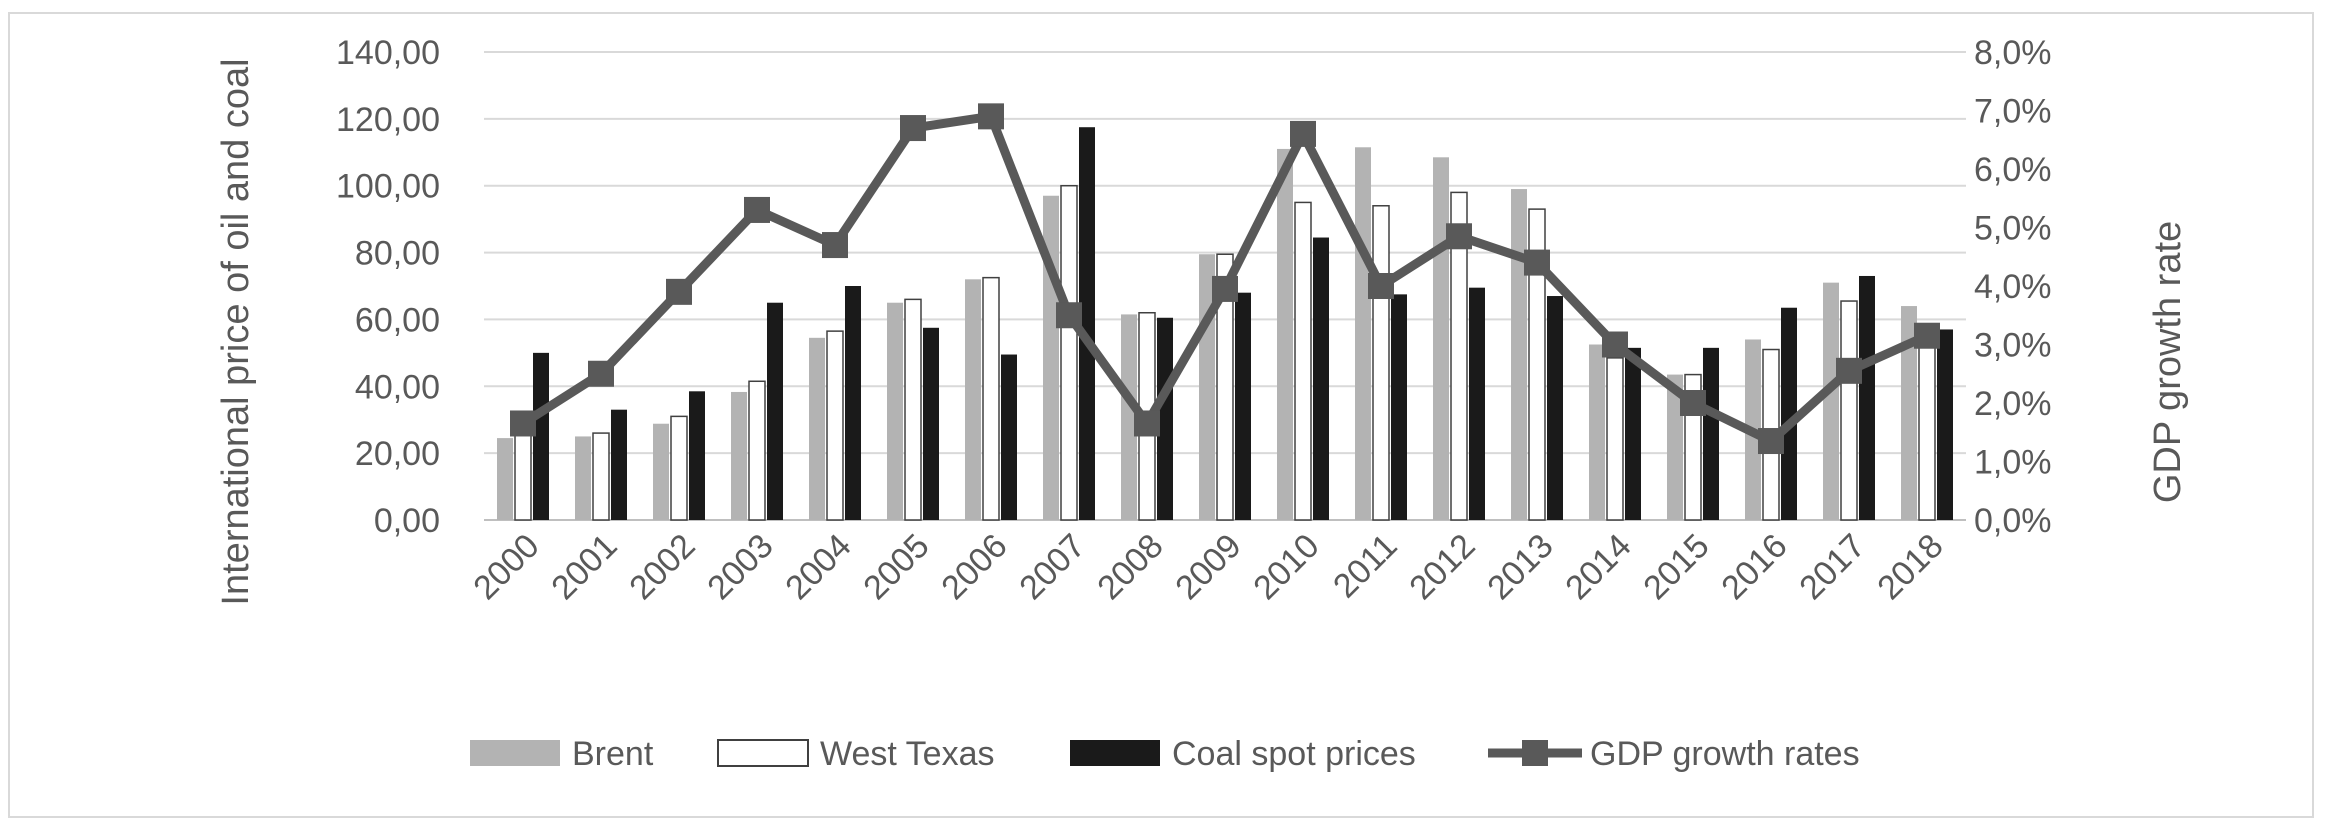 The width and height of the screenshot is (2332, 832). What do you see at coordinates (2168, 362) in the screenshot?
I see `y2-axis-title: GDP growth rate` at bounding box center [2168, 362].